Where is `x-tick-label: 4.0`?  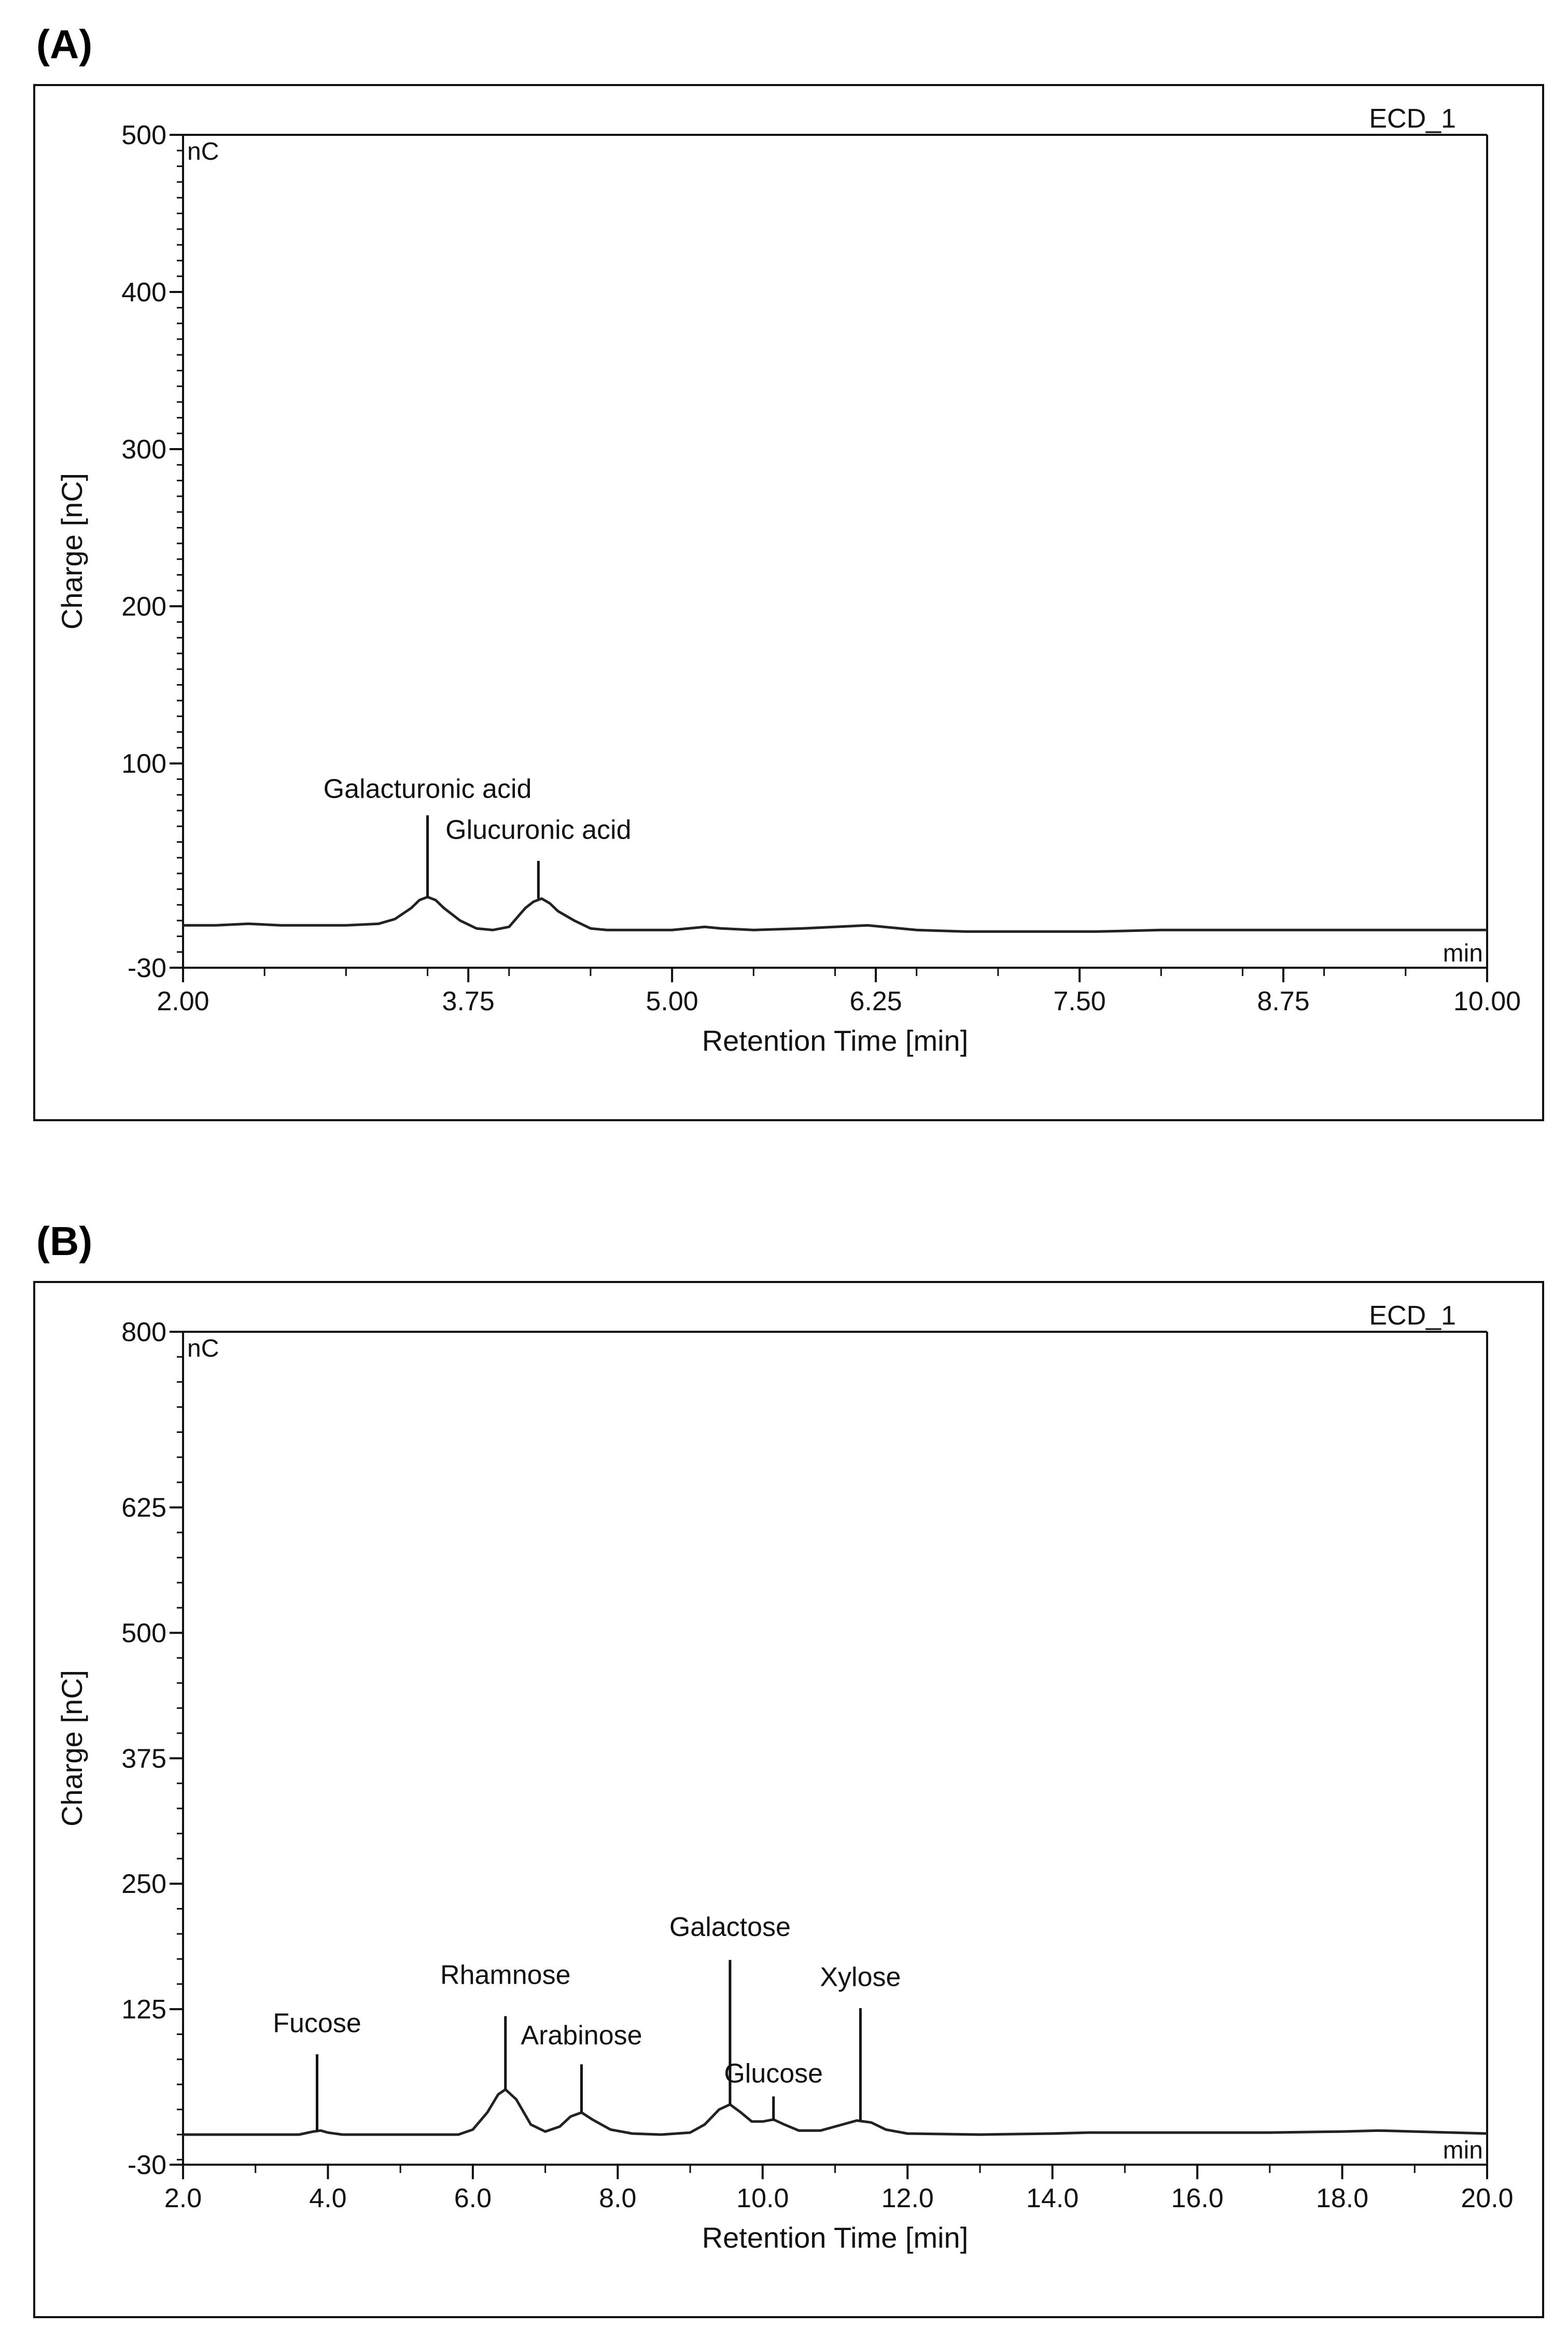 x-tick-label: 4.0 is located at coordinates (327, 2198).